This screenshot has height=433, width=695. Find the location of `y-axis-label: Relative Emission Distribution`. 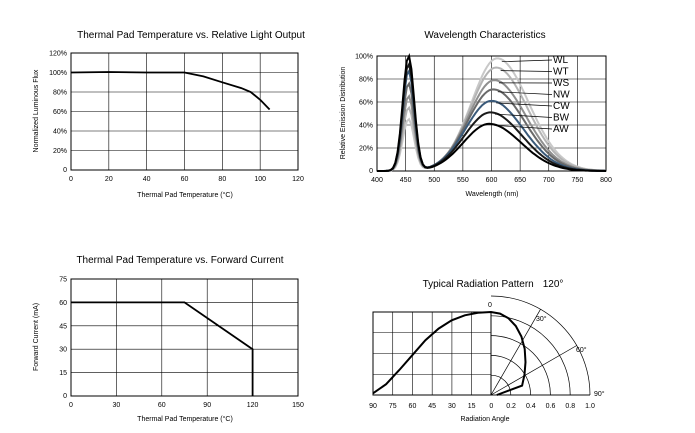

y-axis-label: Relative Emission Distribution is located at coordinates (343, 113).